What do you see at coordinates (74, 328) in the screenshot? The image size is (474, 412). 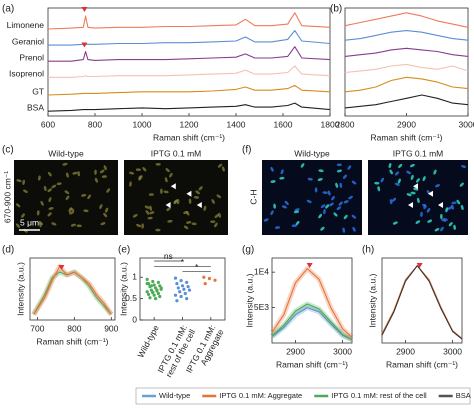 I see `x-tick-label: 800` at bounding box center [74, 328].